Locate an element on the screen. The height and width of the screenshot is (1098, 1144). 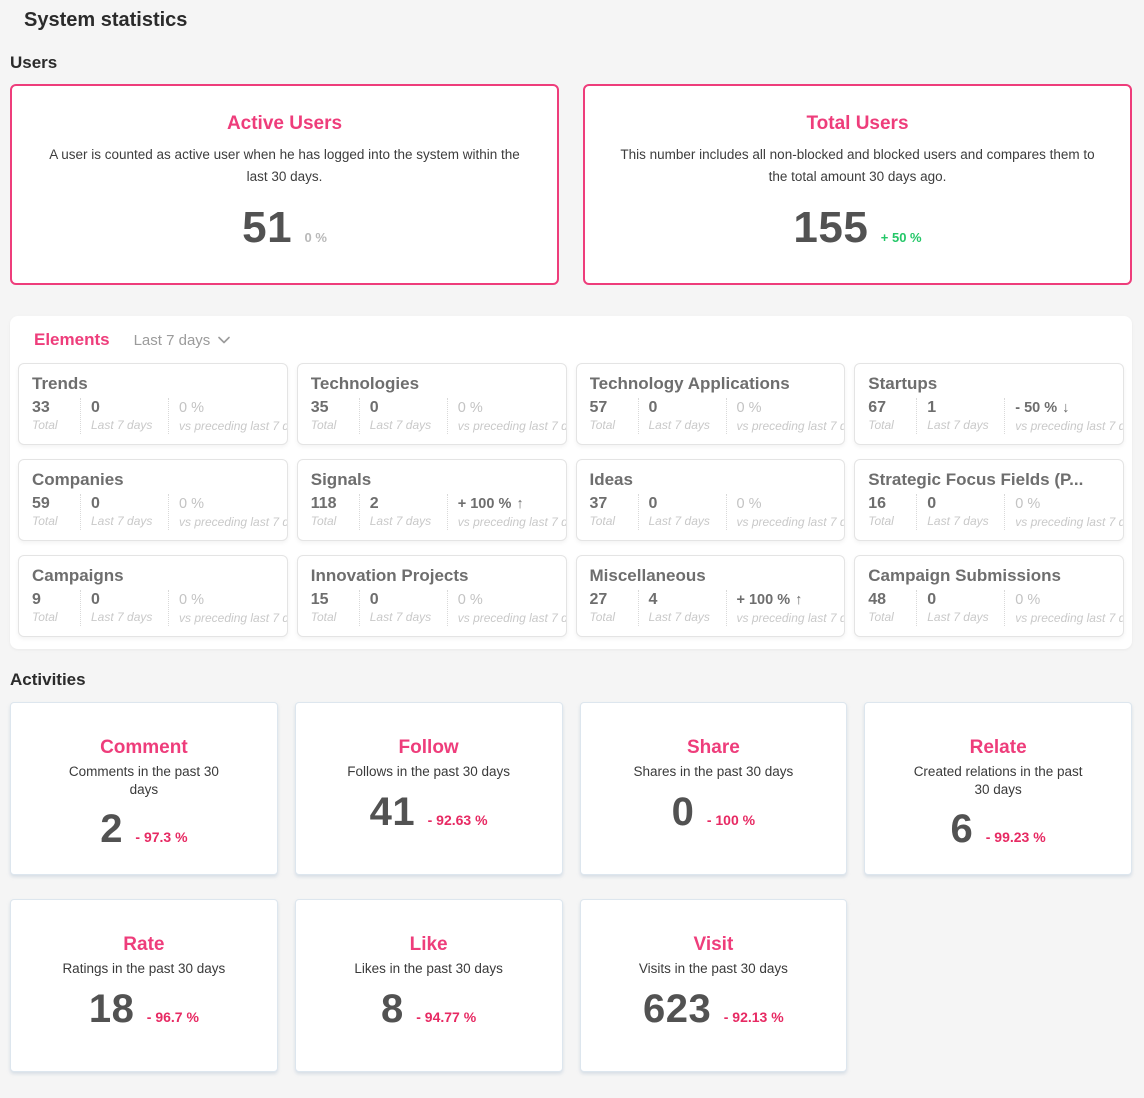
activity-value: 2 is located at coordinates (111, 829).